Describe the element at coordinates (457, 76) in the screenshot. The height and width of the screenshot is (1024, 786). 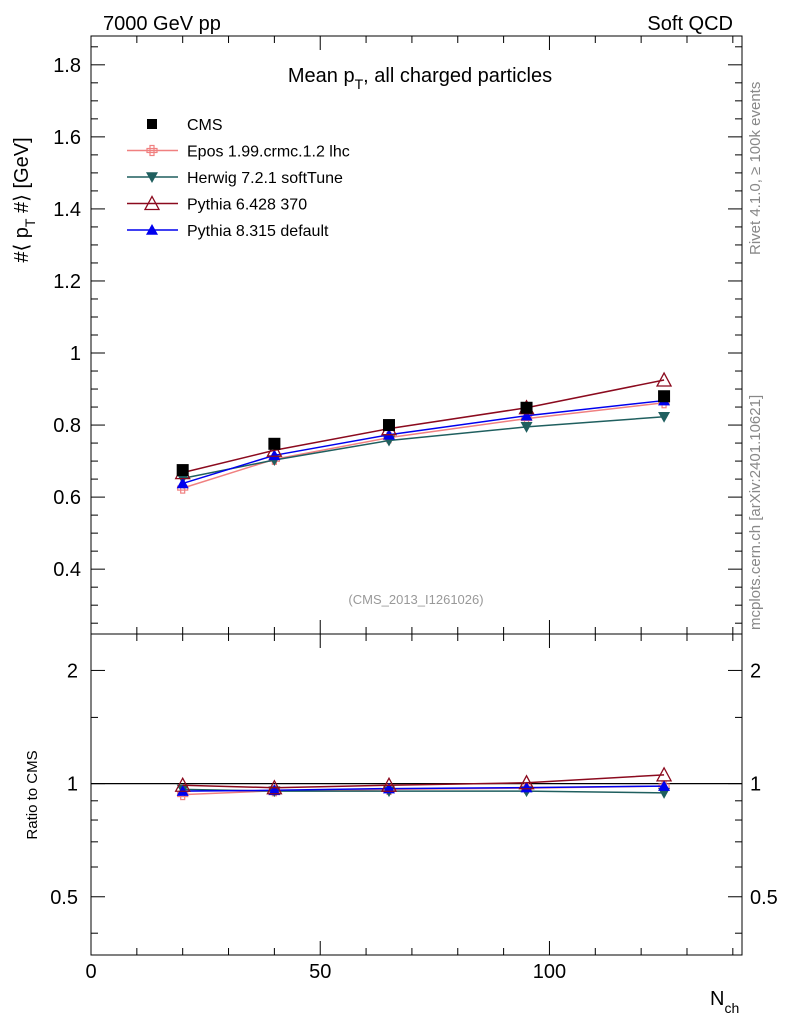
I see `plot-title-rest: , all charged particles` at that location.